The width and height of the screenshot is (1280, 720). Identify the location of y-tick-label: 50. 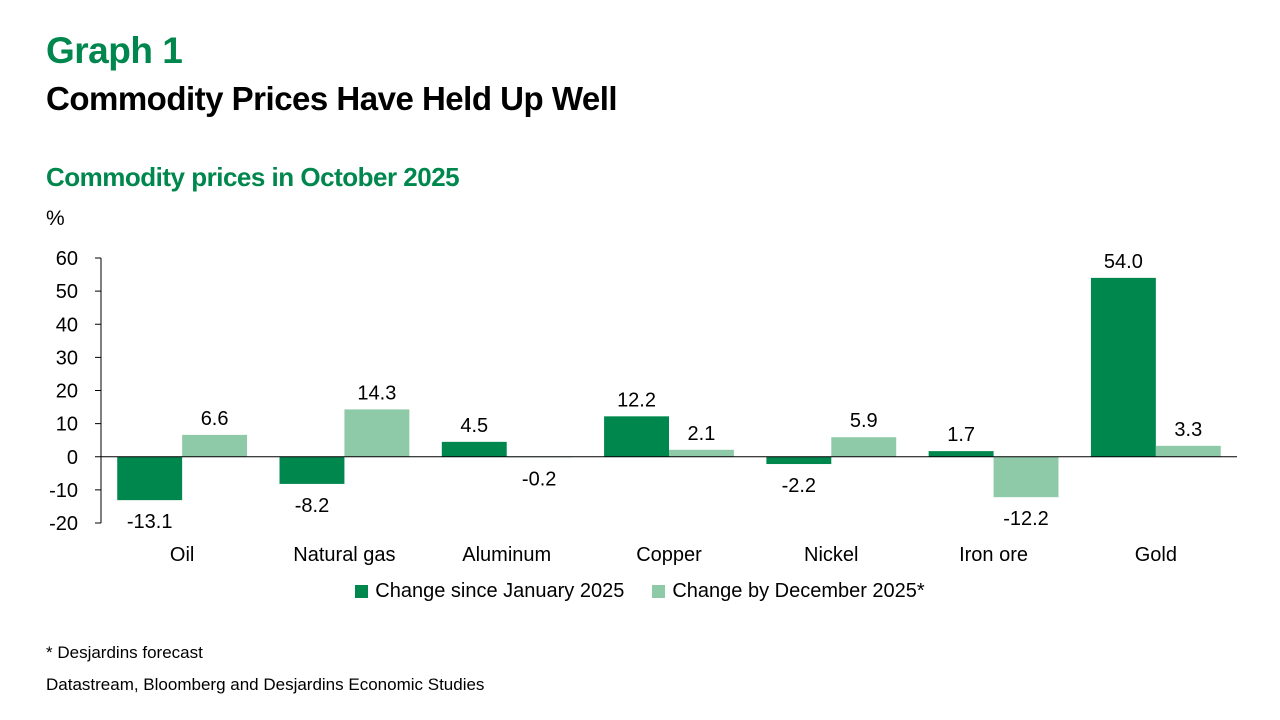
(67, 292).